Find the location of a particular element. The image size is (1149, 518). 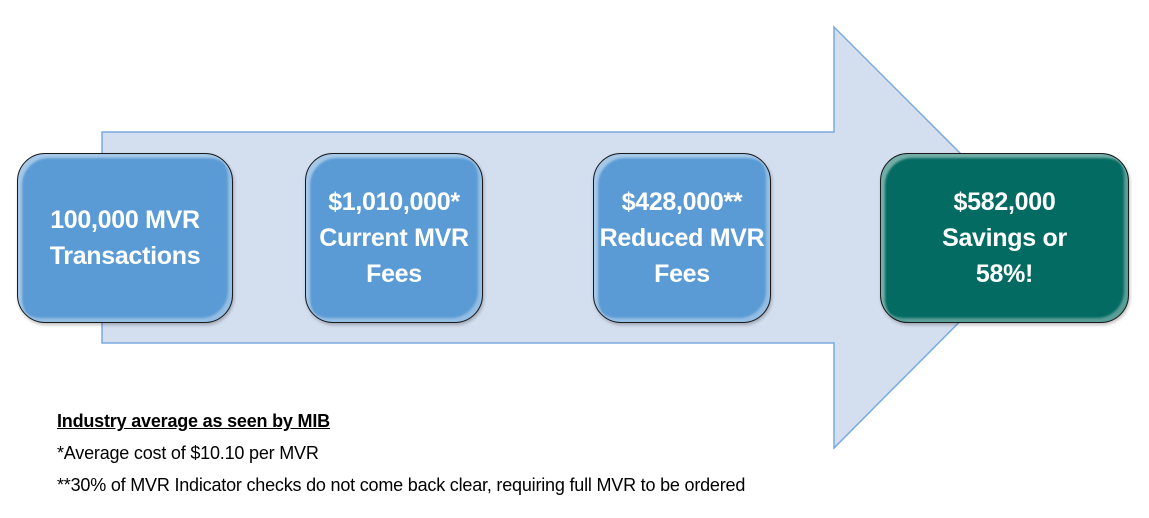

result-text: $582,000 Savings or 58%! is located at coordinates (1004, 238).